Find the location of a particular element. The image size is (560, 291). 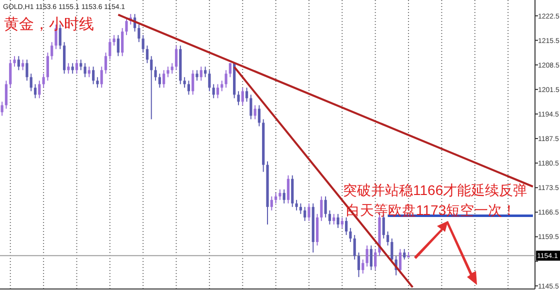

text: 黄金，小时线 is located at coordinates (49, 24).